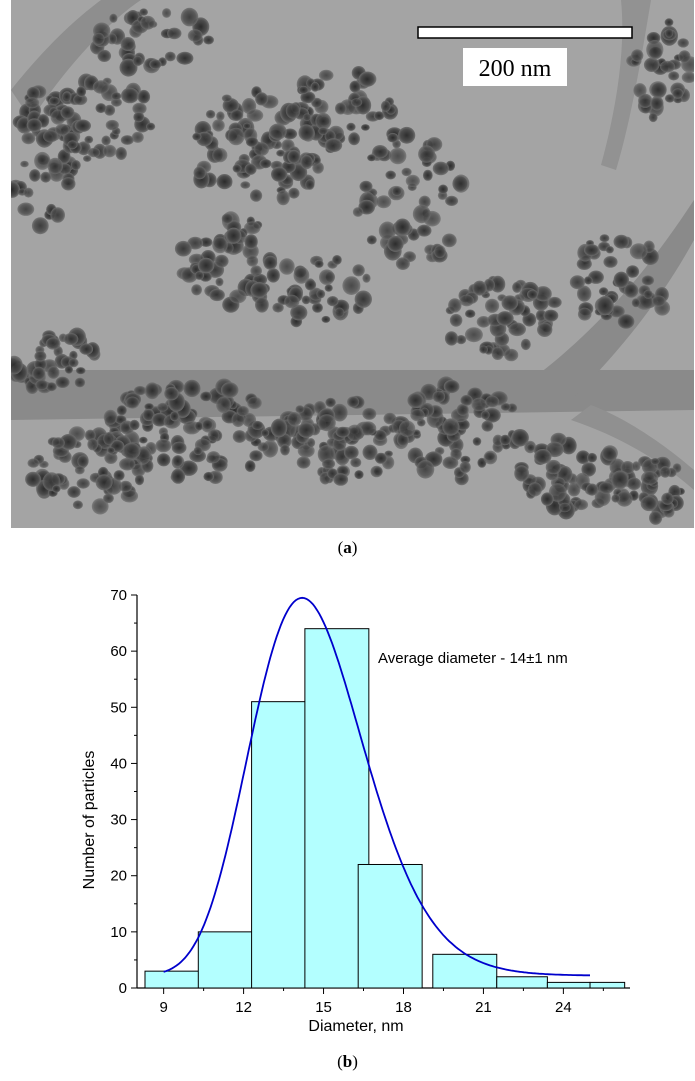 The height and width of the screenshot is (1081, 695). I want to click on x-axis-label: Diameter, nm, so click(355, 1026).